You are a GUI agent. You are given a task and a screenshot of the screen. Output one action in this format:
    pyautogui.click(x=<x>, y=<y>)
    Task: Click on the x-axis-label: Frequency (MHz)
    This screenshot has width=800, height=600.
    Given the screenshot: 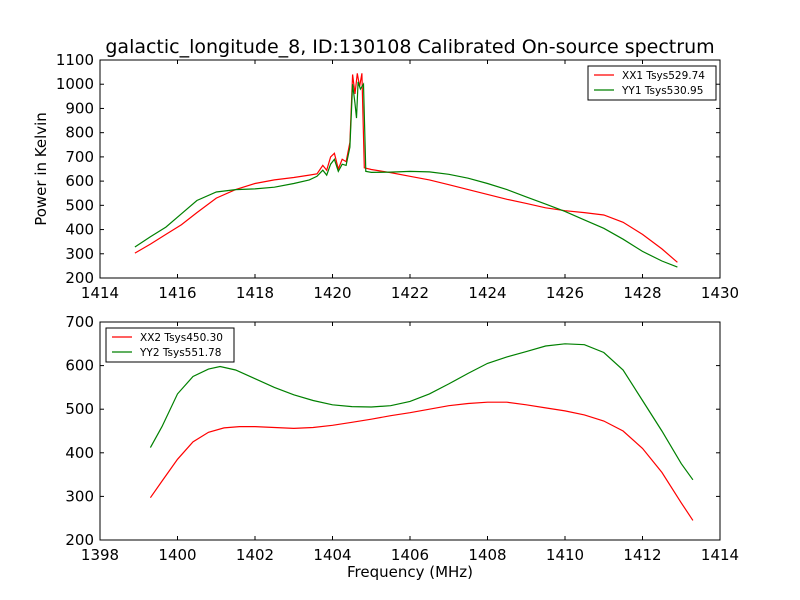 What is the action you would take?
    pyautogui.click(x=410, y=572)
    